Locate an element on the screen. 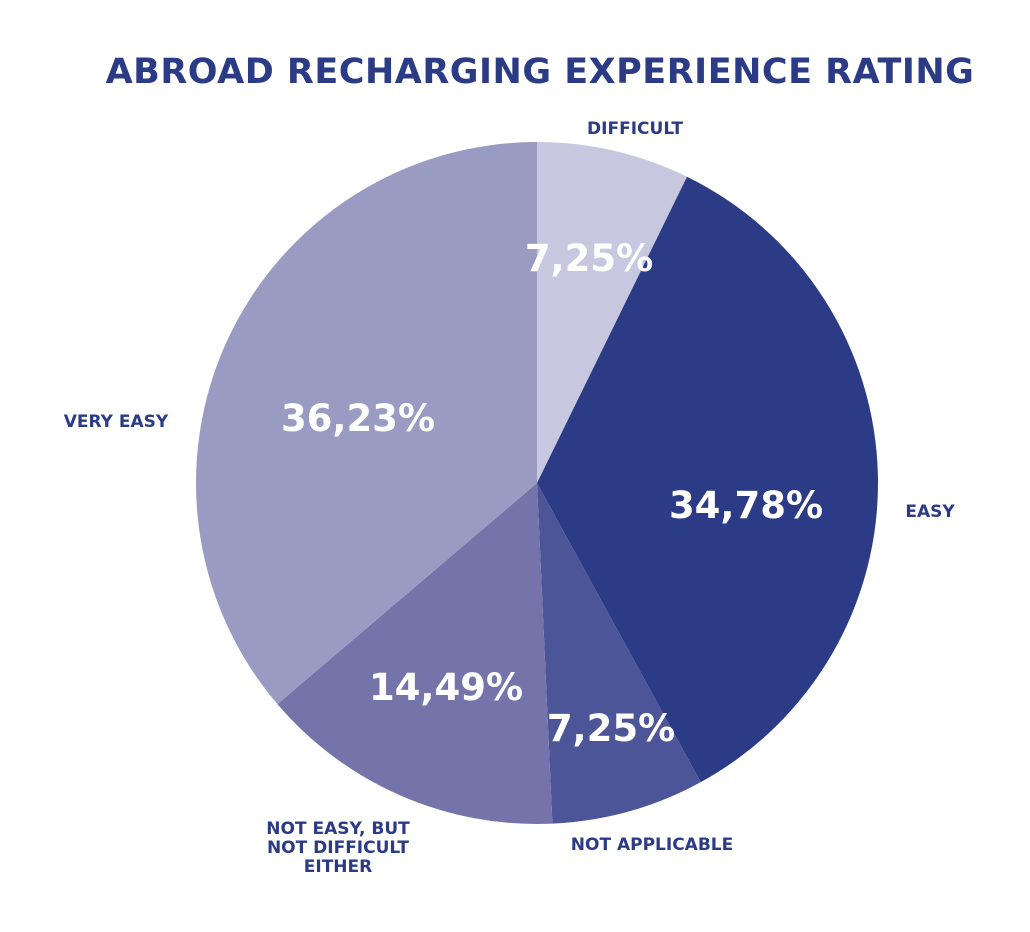 This screenshot has height=932, width=1030. value-label-very-easy: 36,23% is located at coordinates (358, 418).